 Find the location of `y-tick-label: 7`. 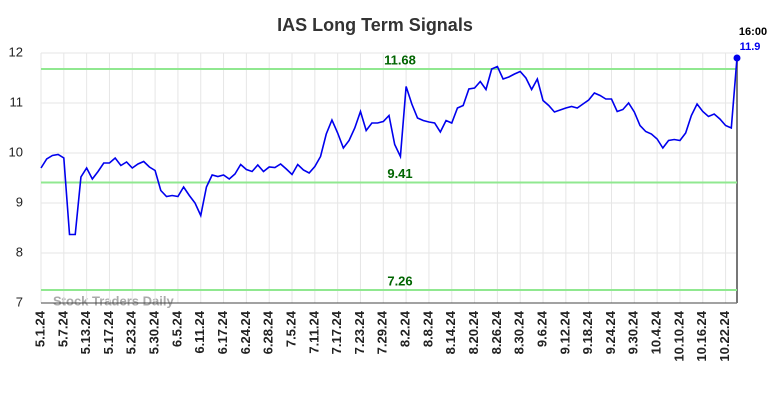

y-tick-label: 7 is located at coordinates (19, 301).